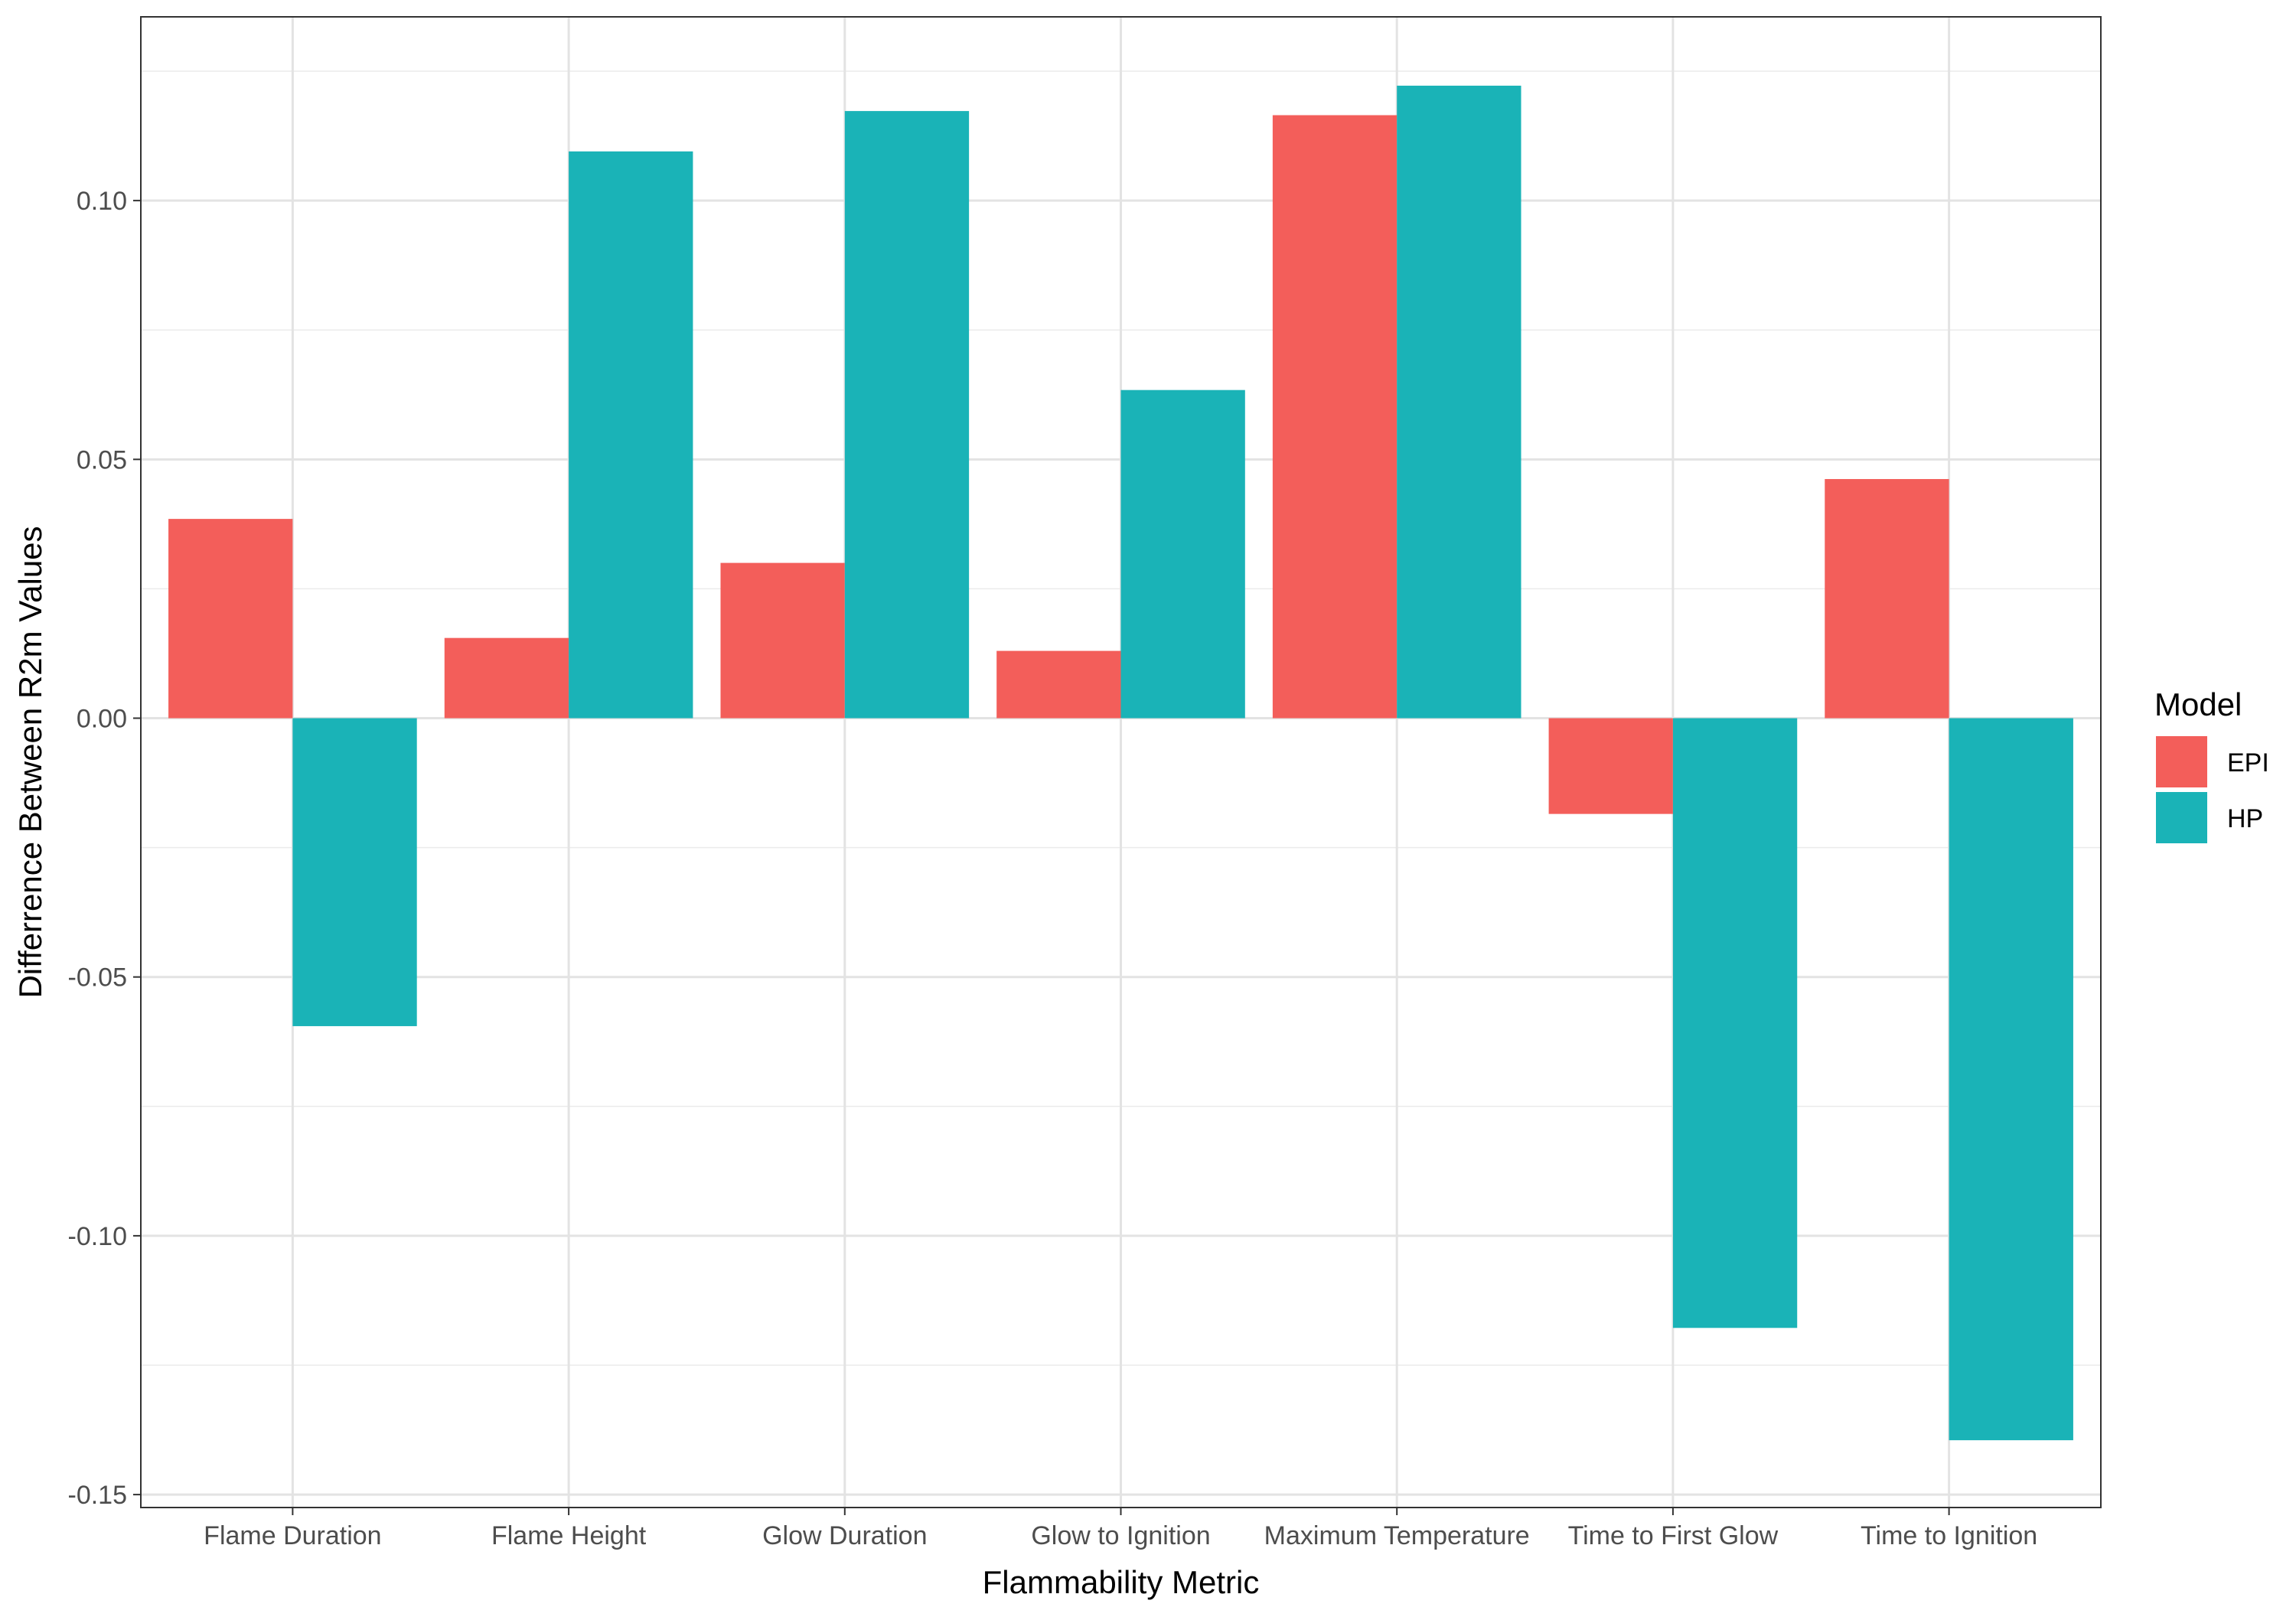 The width and height of the screenshot is (2296, 1607). What do you see at coordinates (2211, 764) in the screenshot?
I see `legend: Model EPI HP` at bounding box center [2211, 764].